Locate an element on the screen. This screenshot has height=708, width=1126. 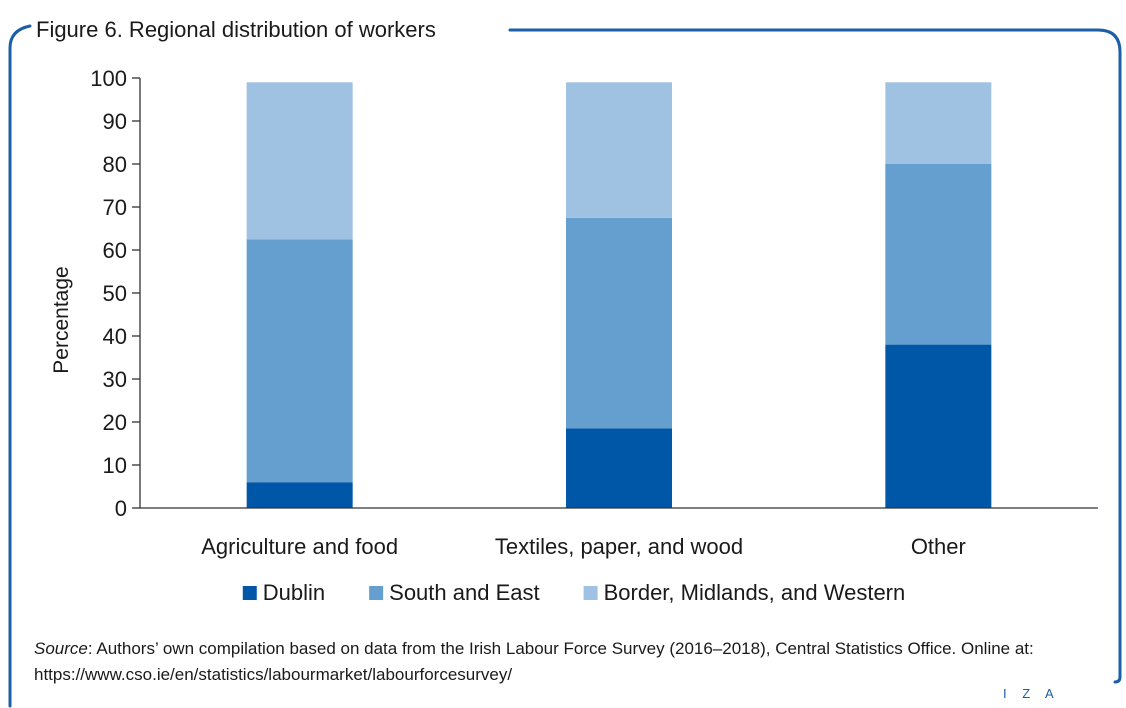
x-tick-label: Agriculture and food is located at coordinates (299, 546).